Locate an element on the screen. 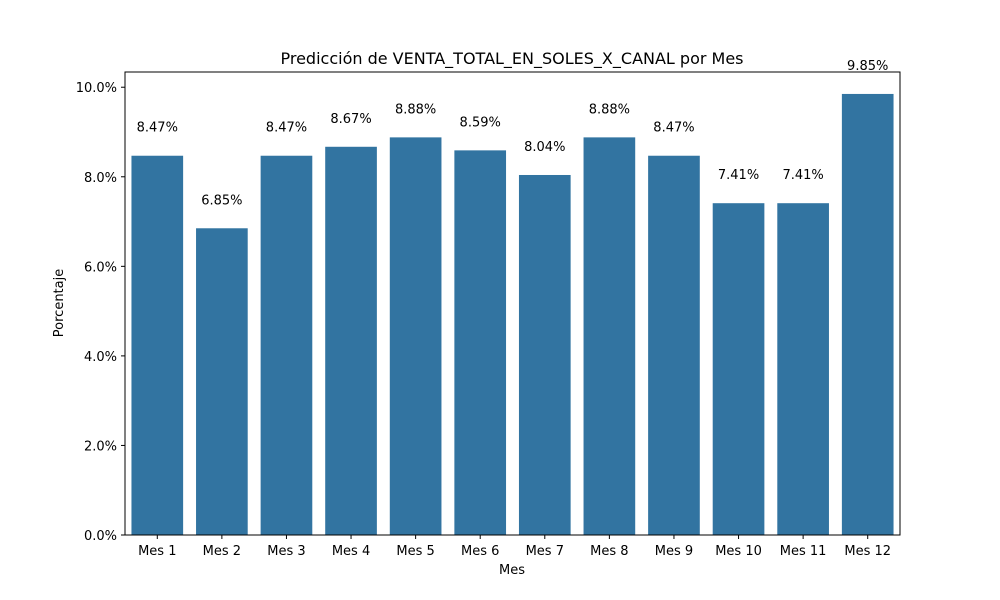  data-label-12: 9.85% is located at coordinates (867, 66).